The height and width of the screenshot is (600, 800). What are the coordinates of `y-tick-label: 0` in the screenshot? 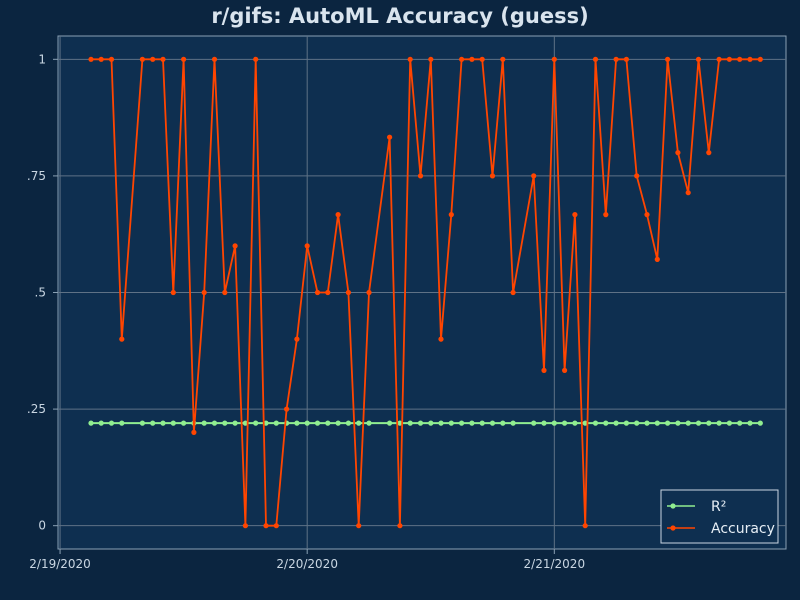 It's located at (42, 526).